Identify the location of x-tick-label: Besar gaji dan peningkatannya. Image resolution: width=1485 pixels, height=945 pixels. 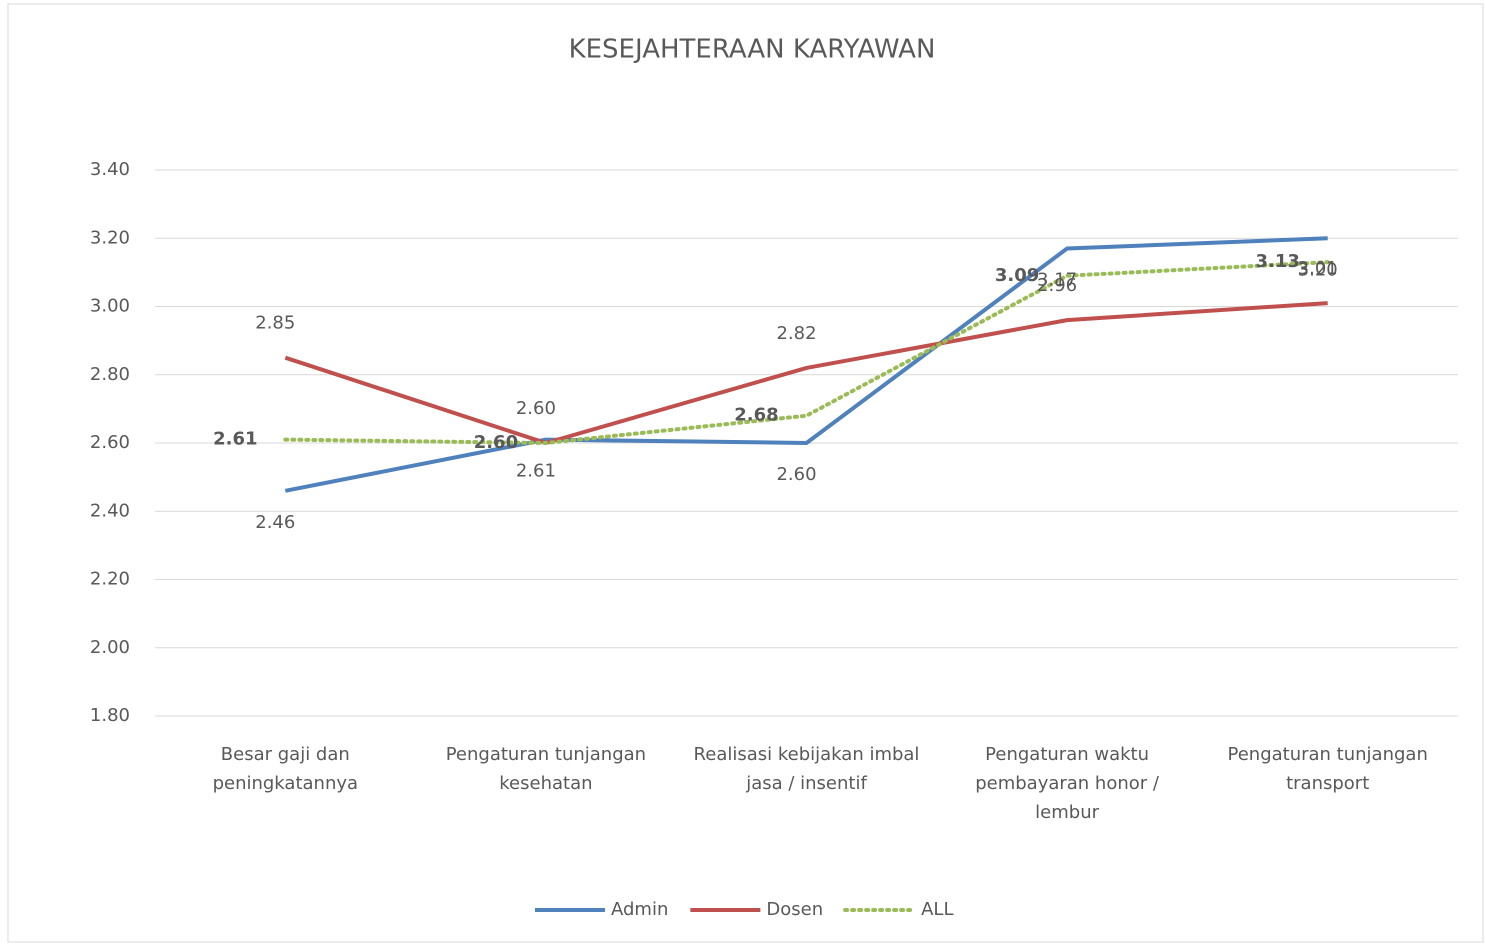
(285, 769).